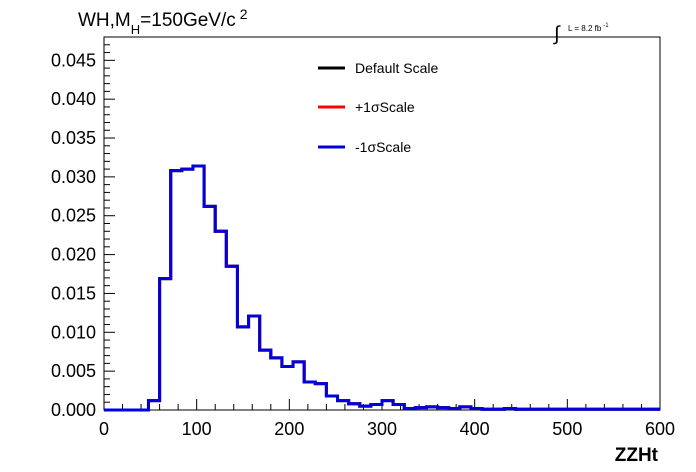  What do you see at coordinates (73, 99) in the screenshot?
I see `y-tick-label: 0.040` at bounding box center [73, 99].